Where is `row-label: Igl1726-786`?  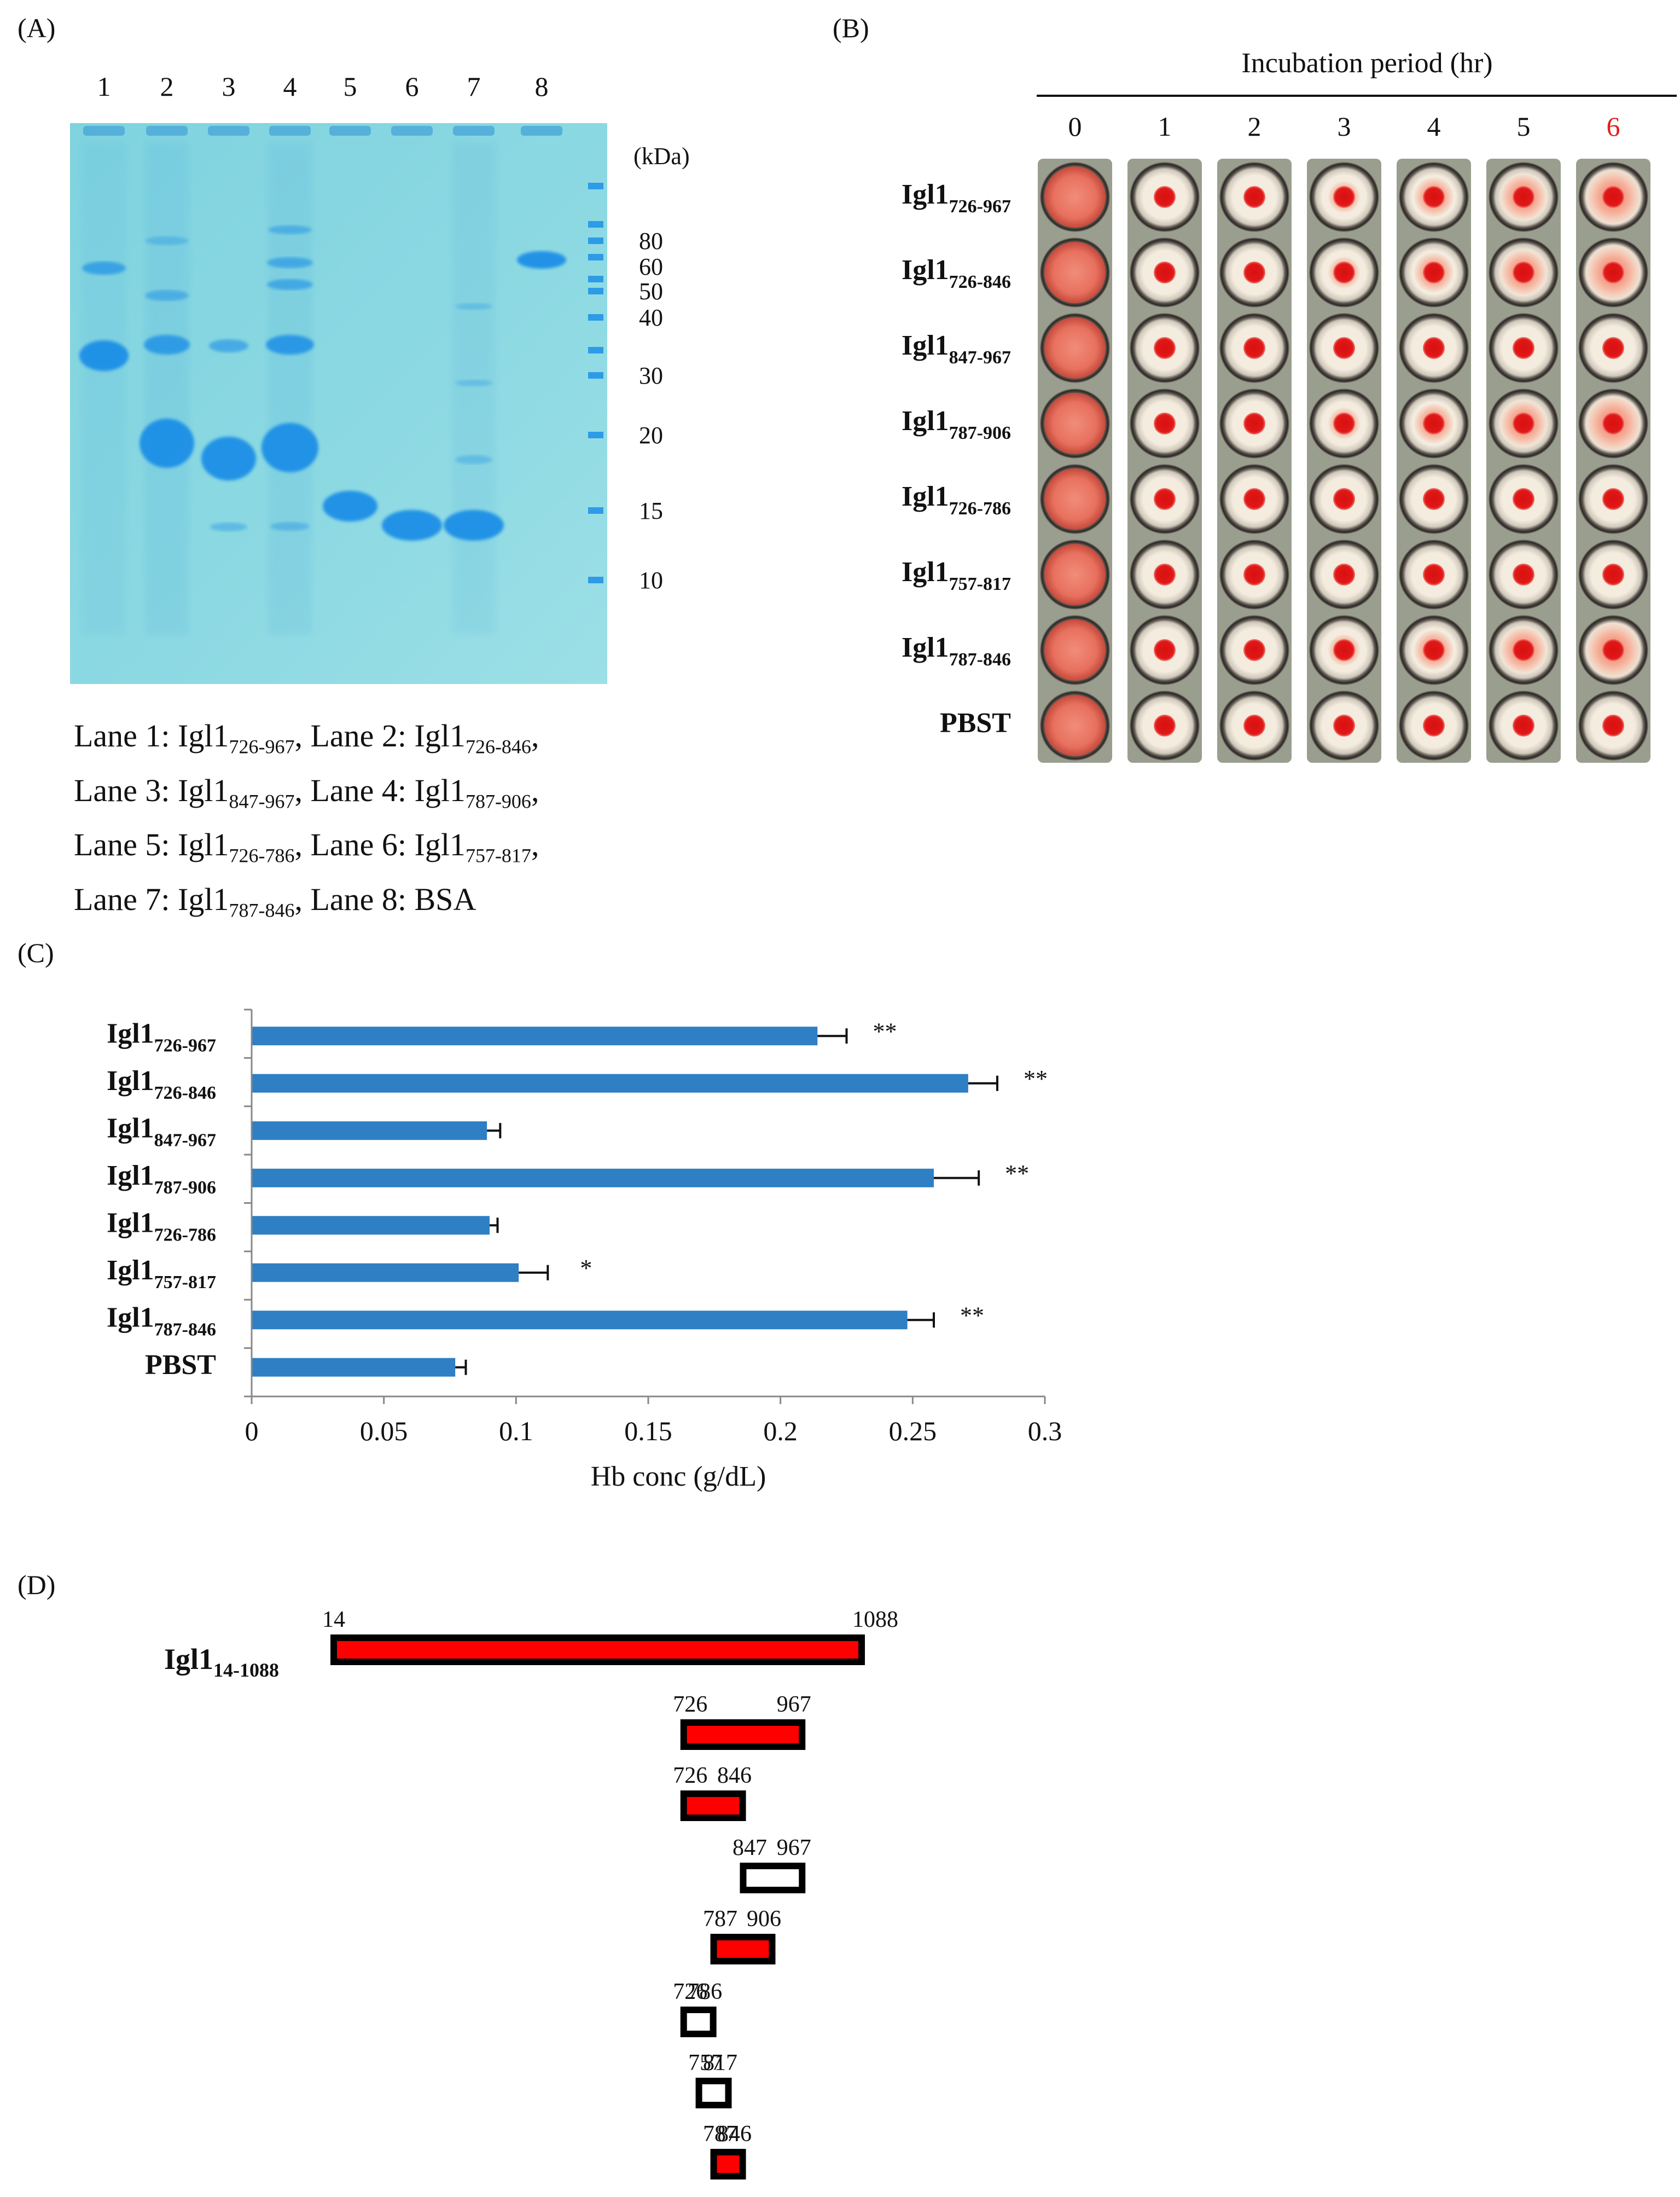
row-label: Igl1726-786 is located at coordinates (956, 500).